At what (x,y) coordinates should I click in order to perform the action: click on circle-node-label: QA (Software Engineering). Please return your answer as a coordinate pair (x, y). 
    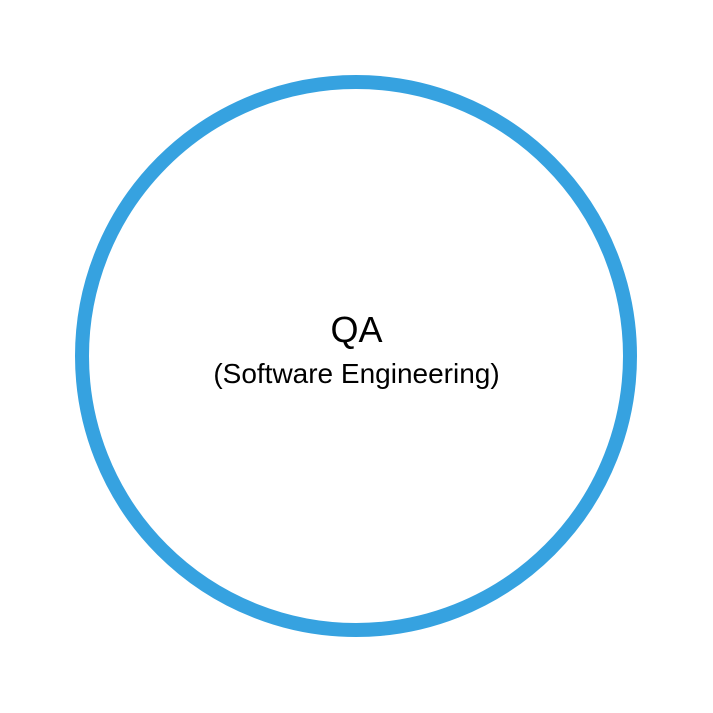
    Looking at the image, I should click on (356, 350).